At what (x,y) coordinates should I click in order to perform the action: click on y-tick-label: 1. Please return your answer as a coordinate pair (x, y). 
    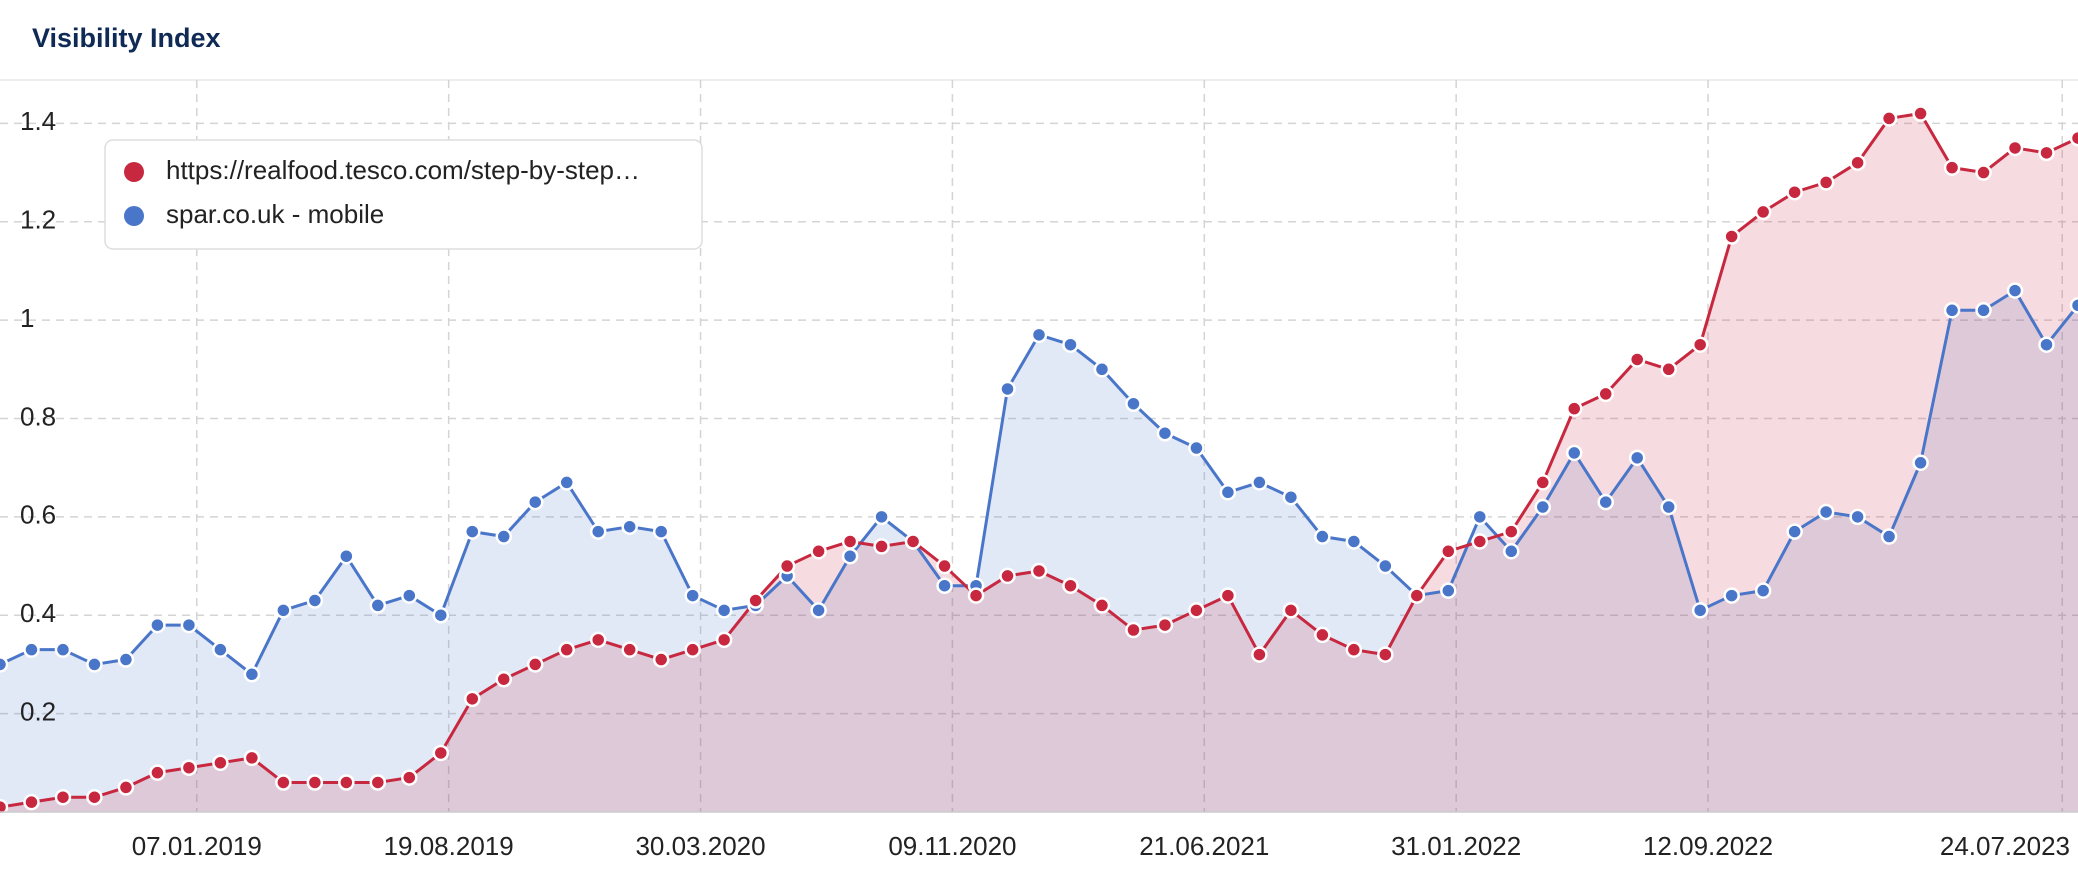
    Looking at the image, I should click on (27, 318).